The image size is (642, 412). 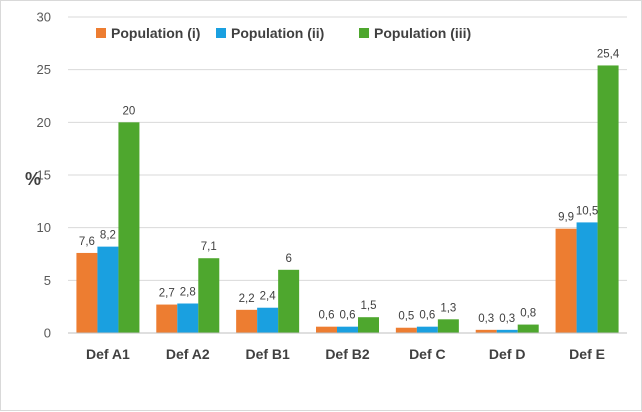 What do you see at coordinates (587, 211) in the screenshot?
I see `data-label: 10,5` at bounding box center [587, 211].